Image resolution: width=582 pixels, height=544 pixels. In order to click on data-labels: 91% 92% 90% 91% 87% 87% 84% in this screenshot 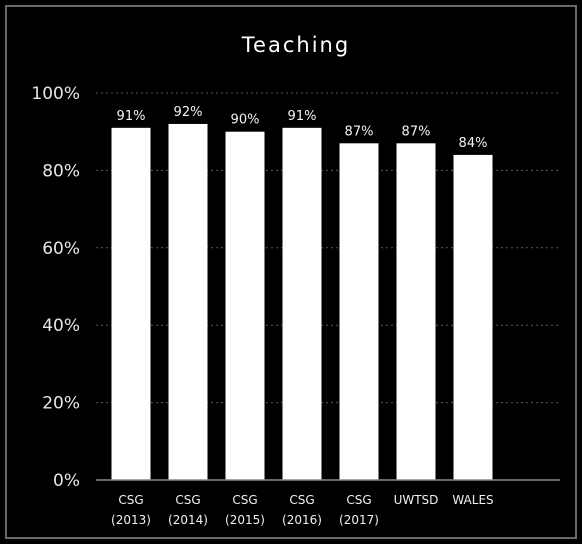, I will do `click(302, 128)`.